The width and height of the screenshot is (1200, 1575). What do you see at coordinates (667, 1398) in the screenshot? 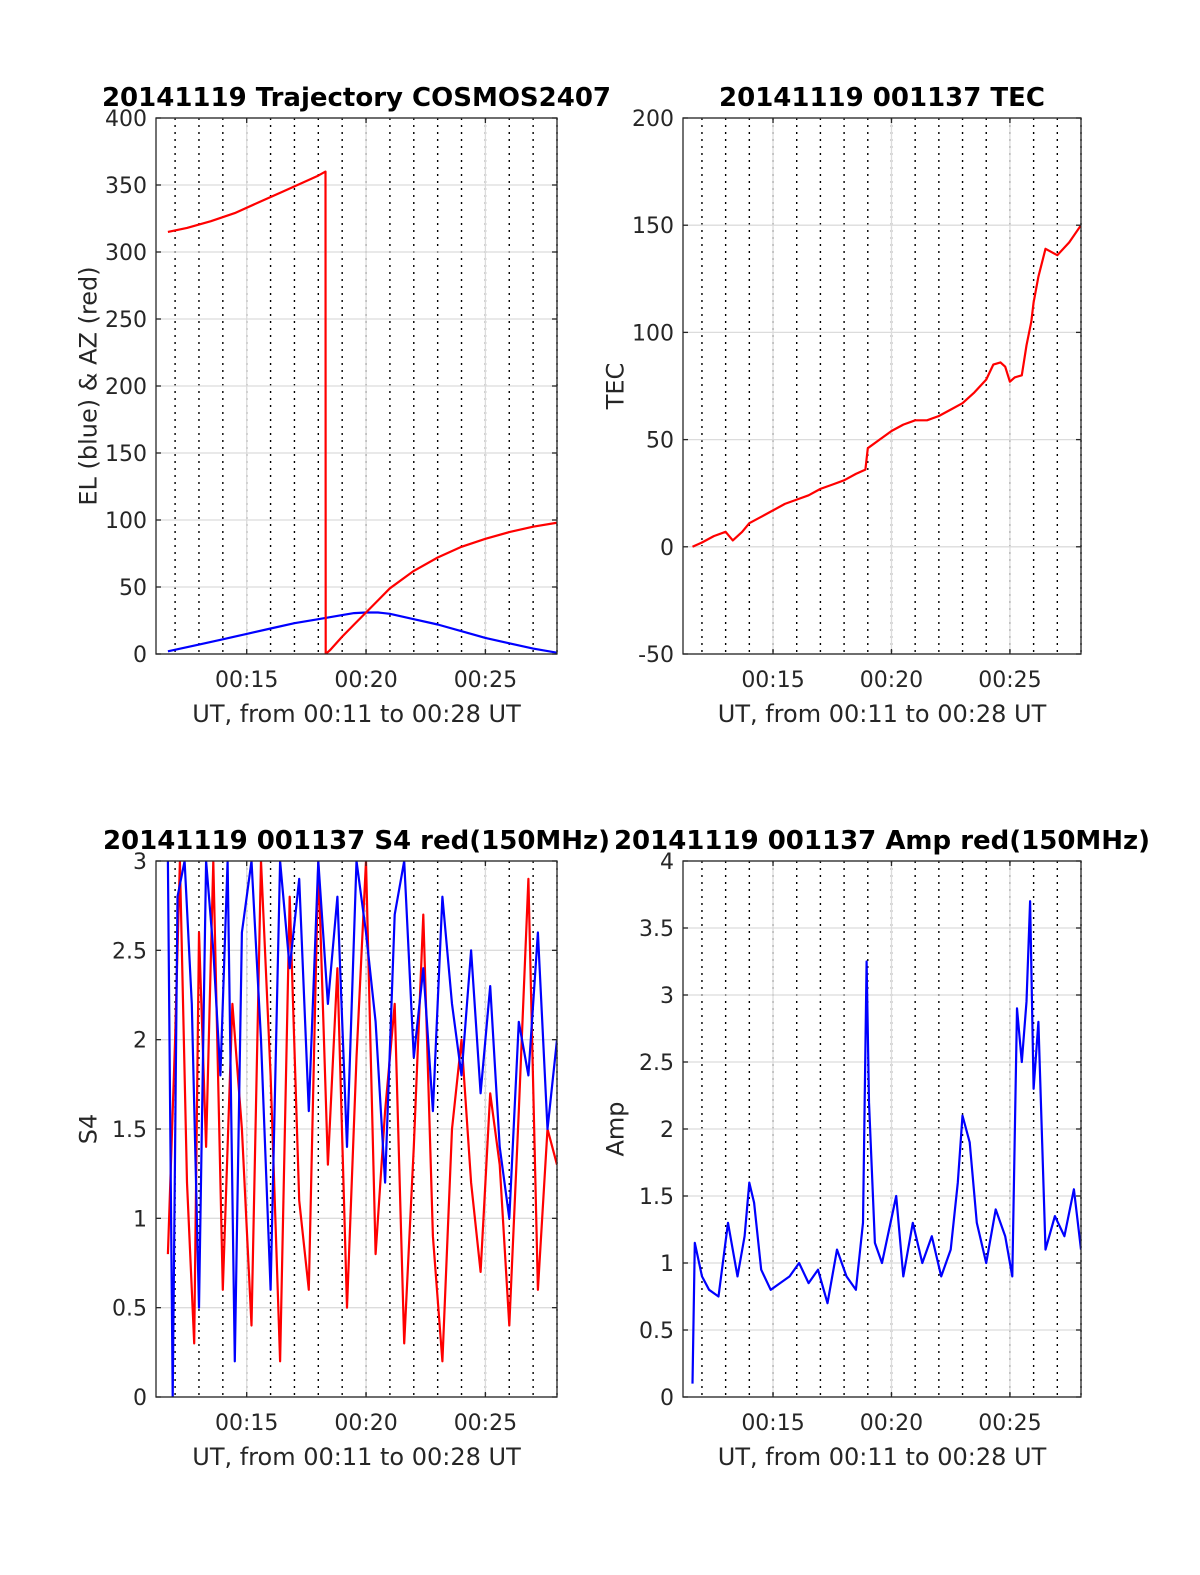
I see `amp-y-tick-label: 0` at bounding box center [667, 1398].